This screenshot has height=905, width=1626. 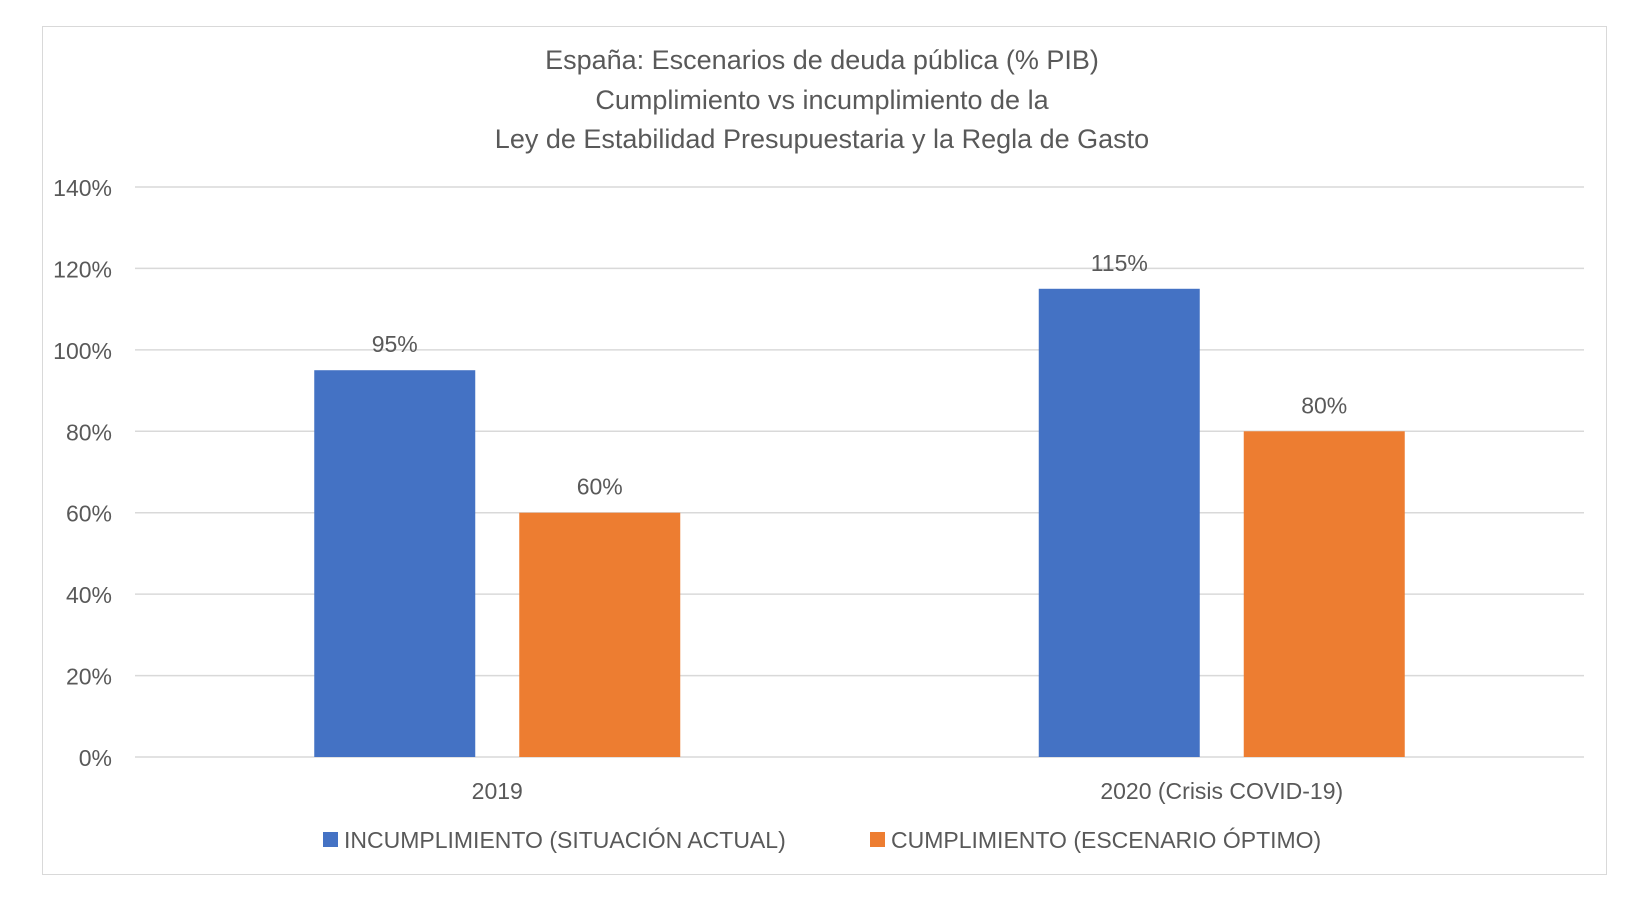 What do you see at coordinates (1119, 263) in the screenshot?
I see `data-label: 115%` at bounding box center [1119, 263].